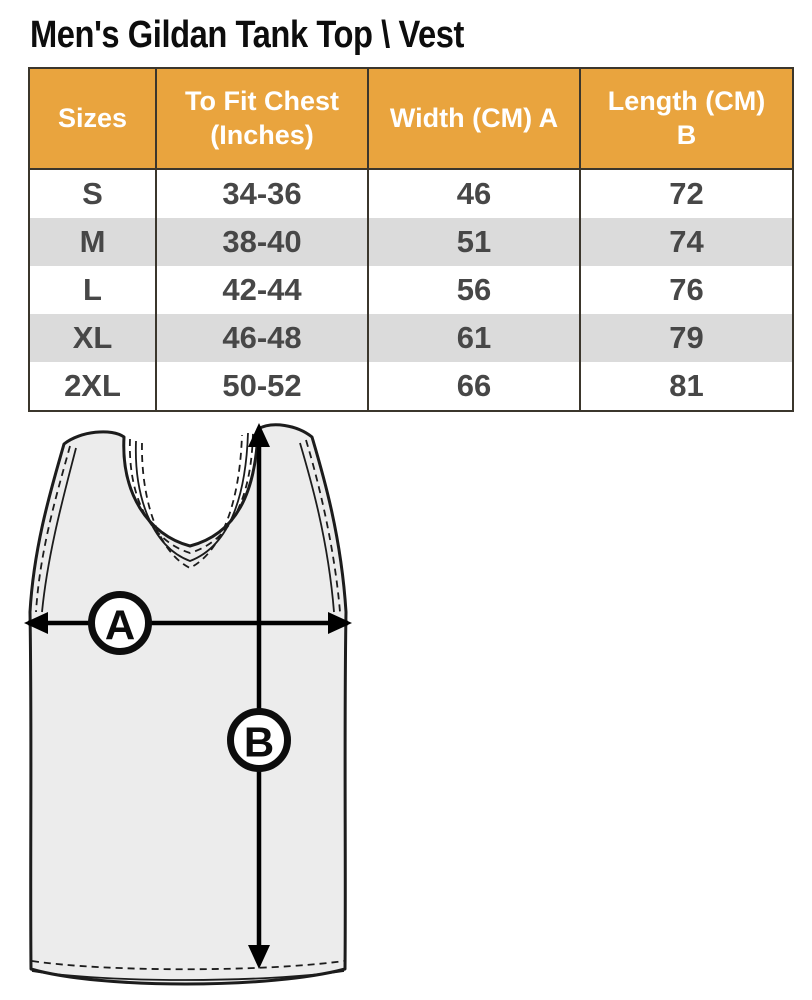  What do you see at coordinates (686, 241) in the screenshot?
I see `cell-length: 74` at bounding box center [686, 241].